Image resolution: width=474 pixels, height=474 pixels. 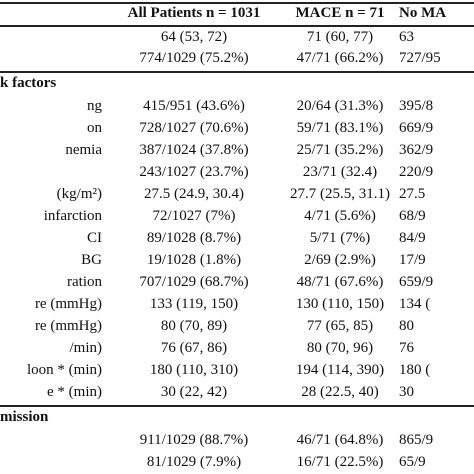 What do you see at coordinates (79, 194) in the screenshot?
I see `row-label: (kg/m²)` at bounding box center [79, 194].